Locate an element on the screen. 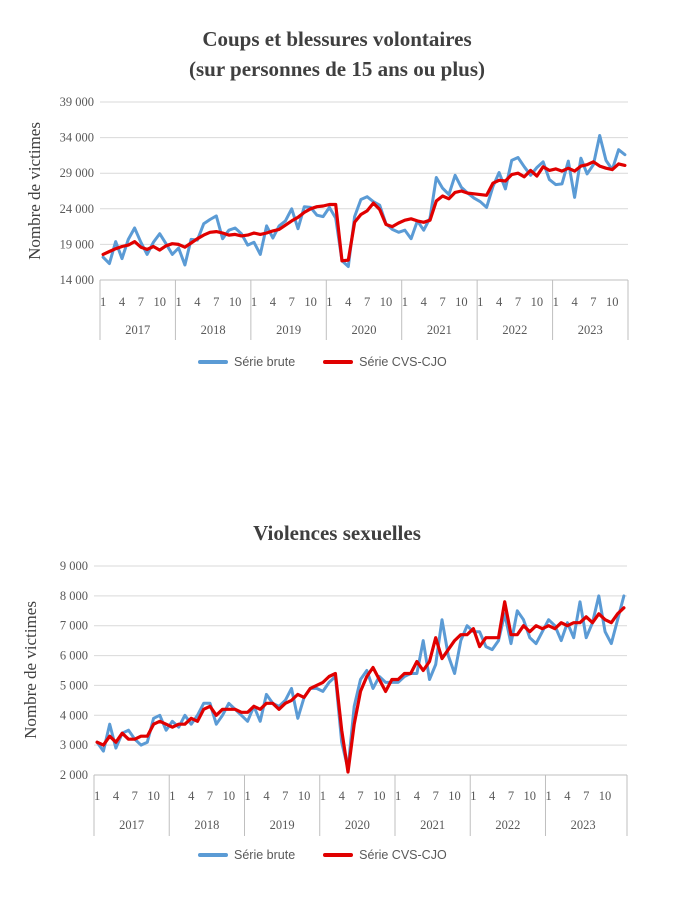 This screenshot has height=900, width=674. y-tick-label: 7 000 is located at coordinates (74, 626).